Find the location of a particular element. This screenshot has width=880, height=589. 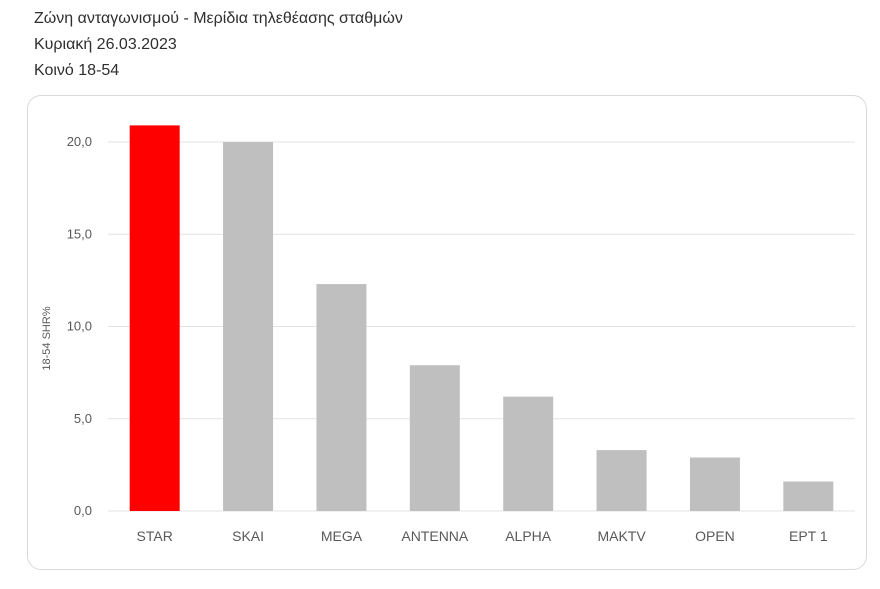

x-tick-label: MEGA is located at coordinates (342, 536).